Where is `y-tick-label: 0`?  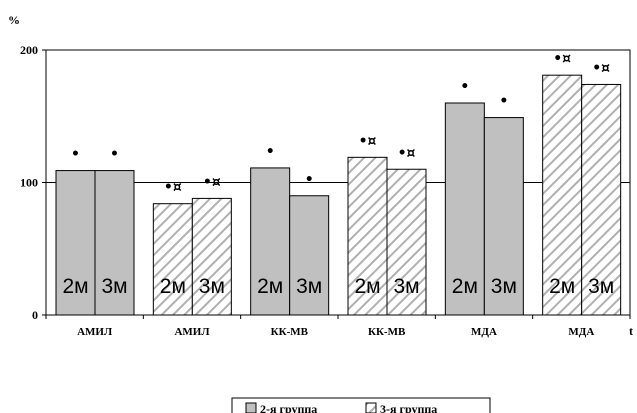 y-tick-label: 0 is located at coordinates (35, 315).